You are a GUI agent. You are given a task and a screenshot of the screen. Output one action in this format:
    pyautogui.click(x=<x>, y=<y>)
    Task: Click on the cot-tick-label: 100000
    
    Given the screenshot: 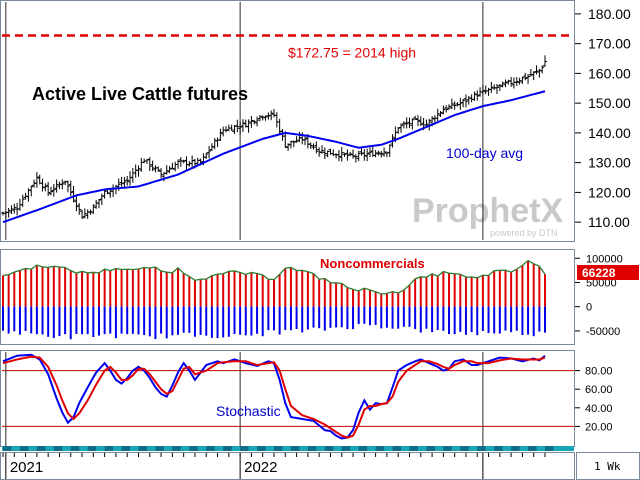 What is the action you would take?
    pyautogui.click(x=604, y=259)
    